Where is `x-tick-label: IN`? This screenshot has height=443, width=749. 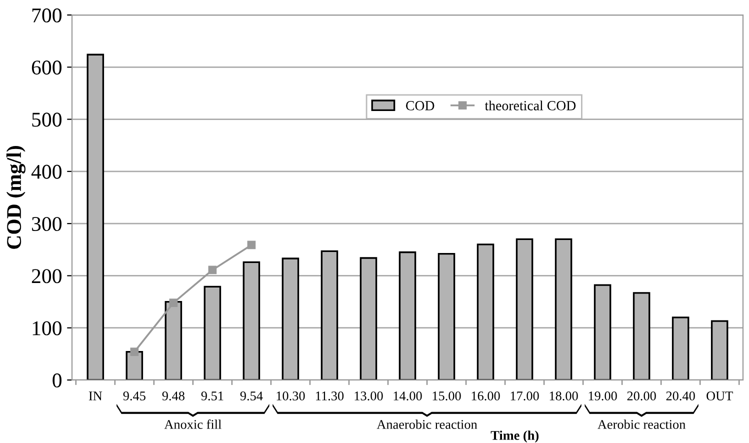
x-tick-label: IN is located at coordinates (95, 396).